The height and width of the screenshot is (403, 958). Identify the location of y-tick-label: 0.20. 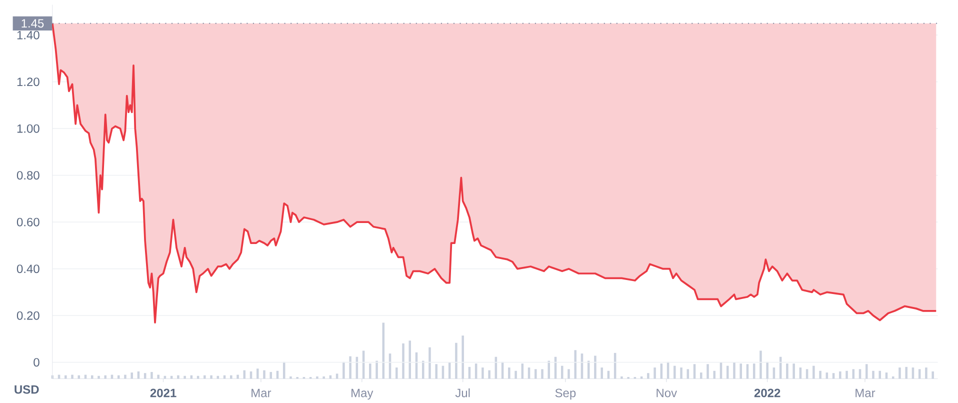
(28, 315).